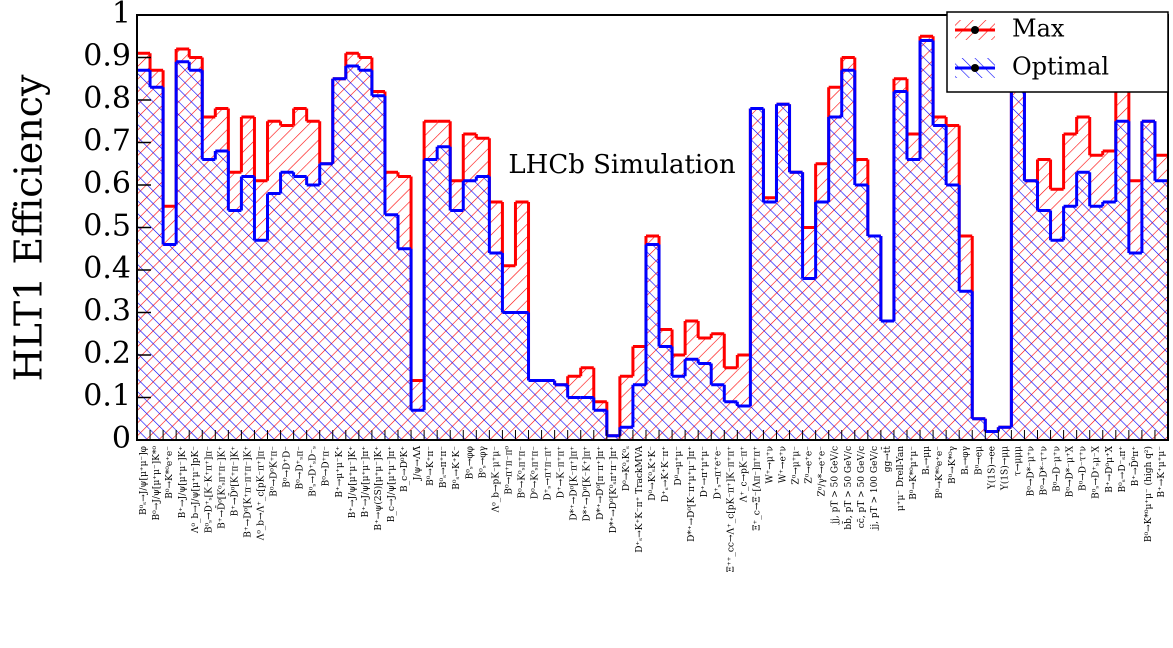  I want to click on x-tick-label: B⁺→J/ψ[μ⁺μ⁻]K⁺, so click(353, 482).